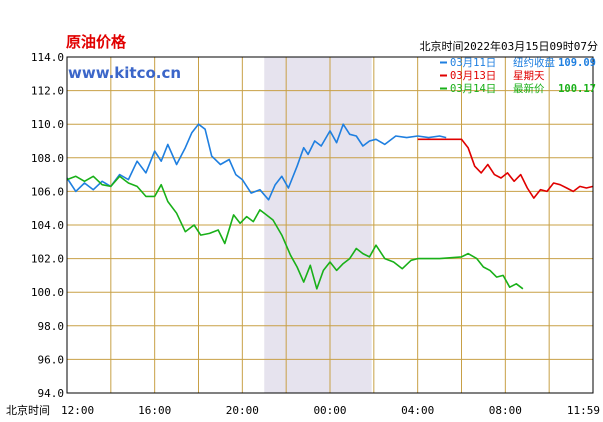 The height and width of the screenshot is (422, 603). I want to click on legend: 03月11日 纽约收盘 109.09 03月13日 星期天 03月14日 最新价 100.17, so click(518, 75).